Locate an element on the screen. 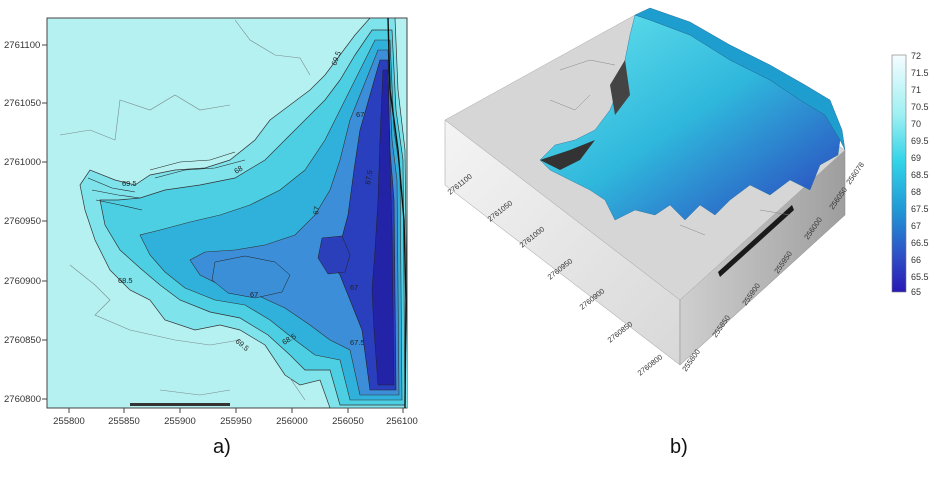 This screenshot has width=935, height=482. basin-east-pocket is located at coordinates (334, 255).